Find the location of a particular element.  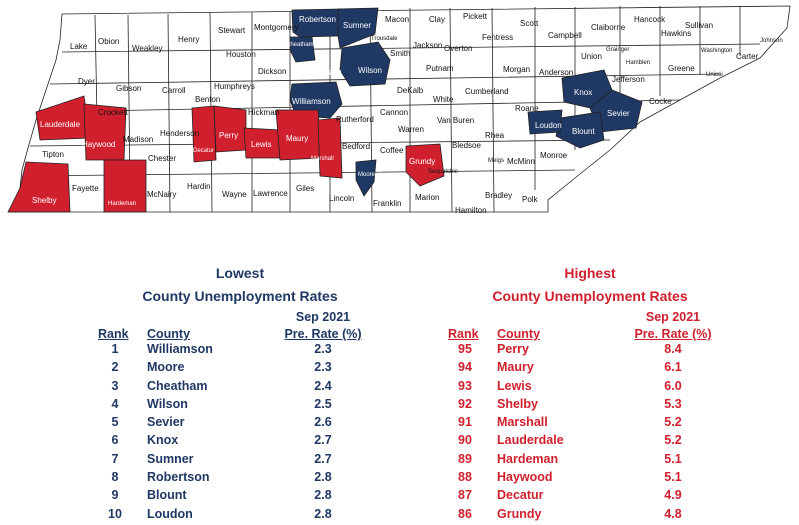

label-weakley: Weakley is located at coordinates (147, 48).